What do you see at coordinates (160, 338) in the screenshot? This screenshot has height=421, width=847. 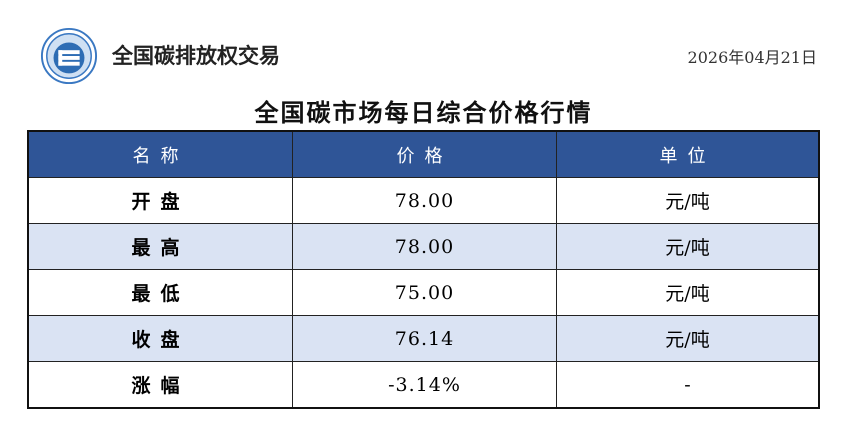 I see `row-name: 收盘` at bounding box center [160, 338].